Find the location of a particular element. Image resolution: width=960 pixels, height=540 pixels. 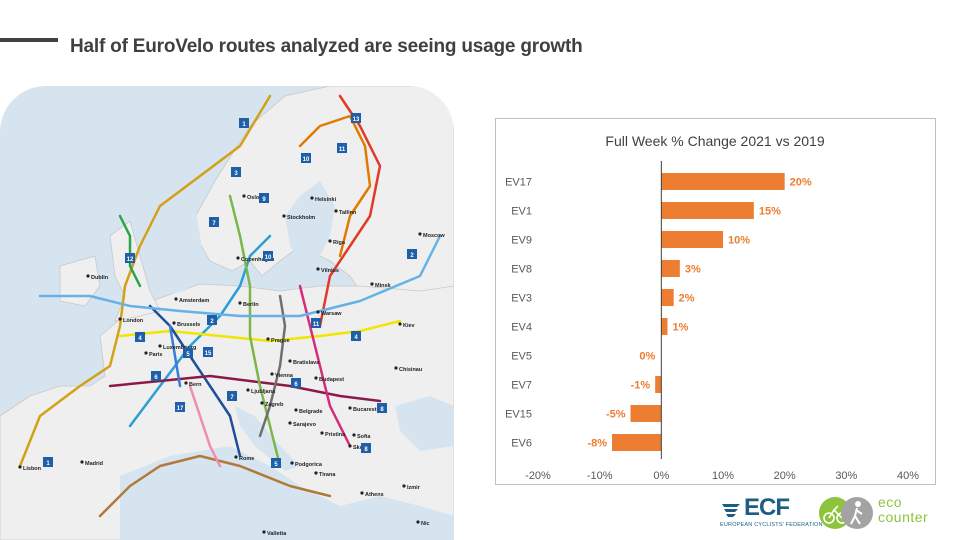

category-label: EV4 is located at coordinates (521, 328).